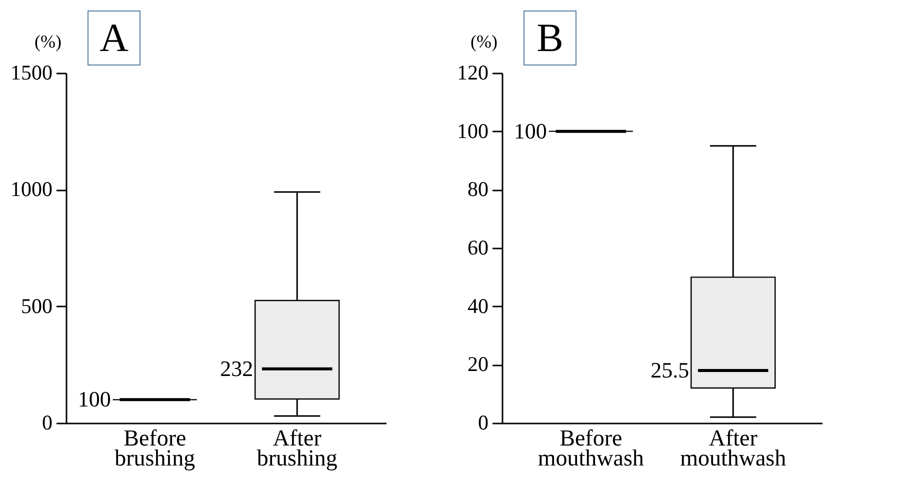 This screenshot has width=910, height=495. Describe the element at coordinates (155, 448) in the screenshot. I see `x-tick-label: Before brushing` at that location.